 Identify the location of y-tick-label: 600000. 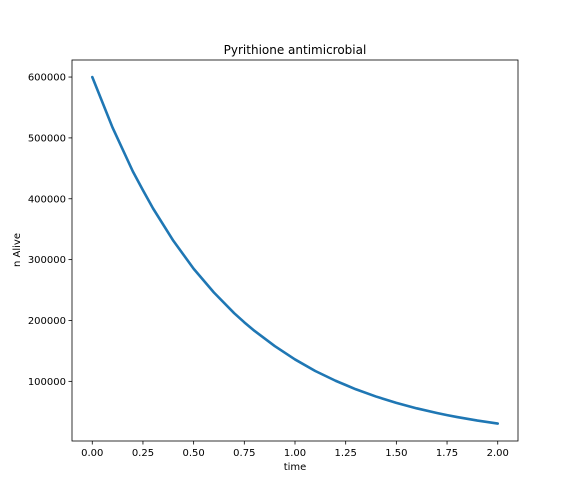
(47, 78).